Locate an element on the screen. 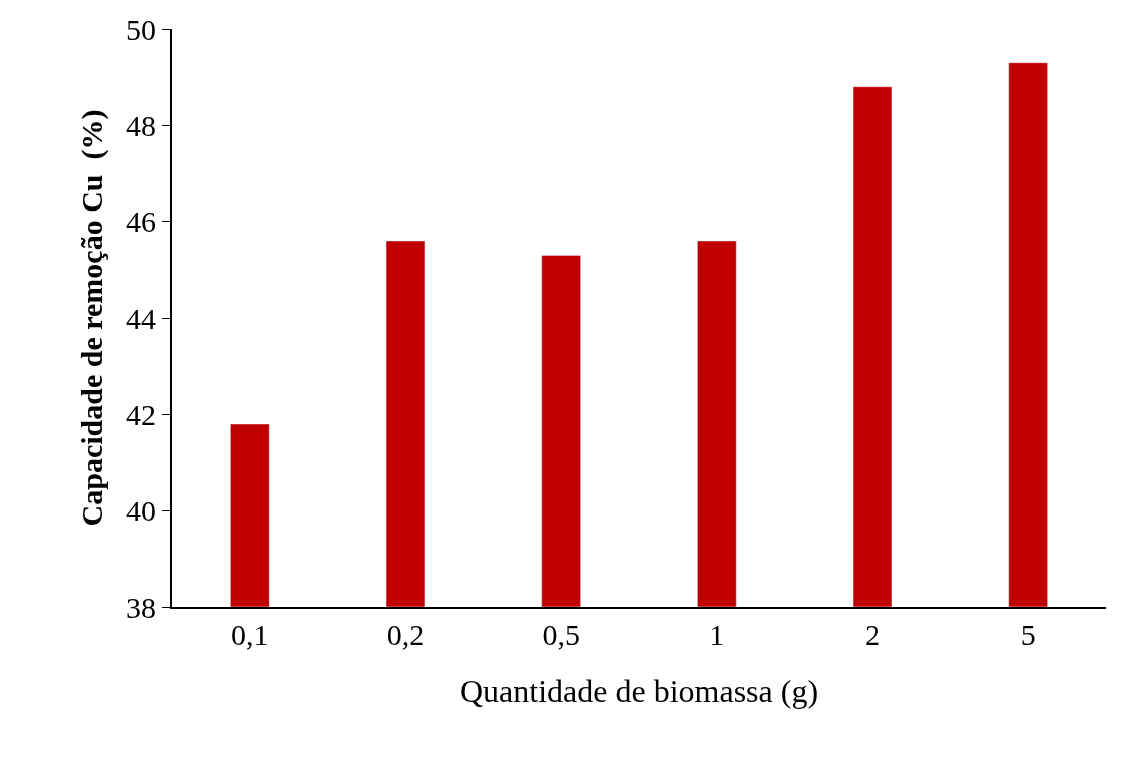 This screenshot has width=1126, height=759. y-tick-label: 50 is located at coordinates (141, 29).